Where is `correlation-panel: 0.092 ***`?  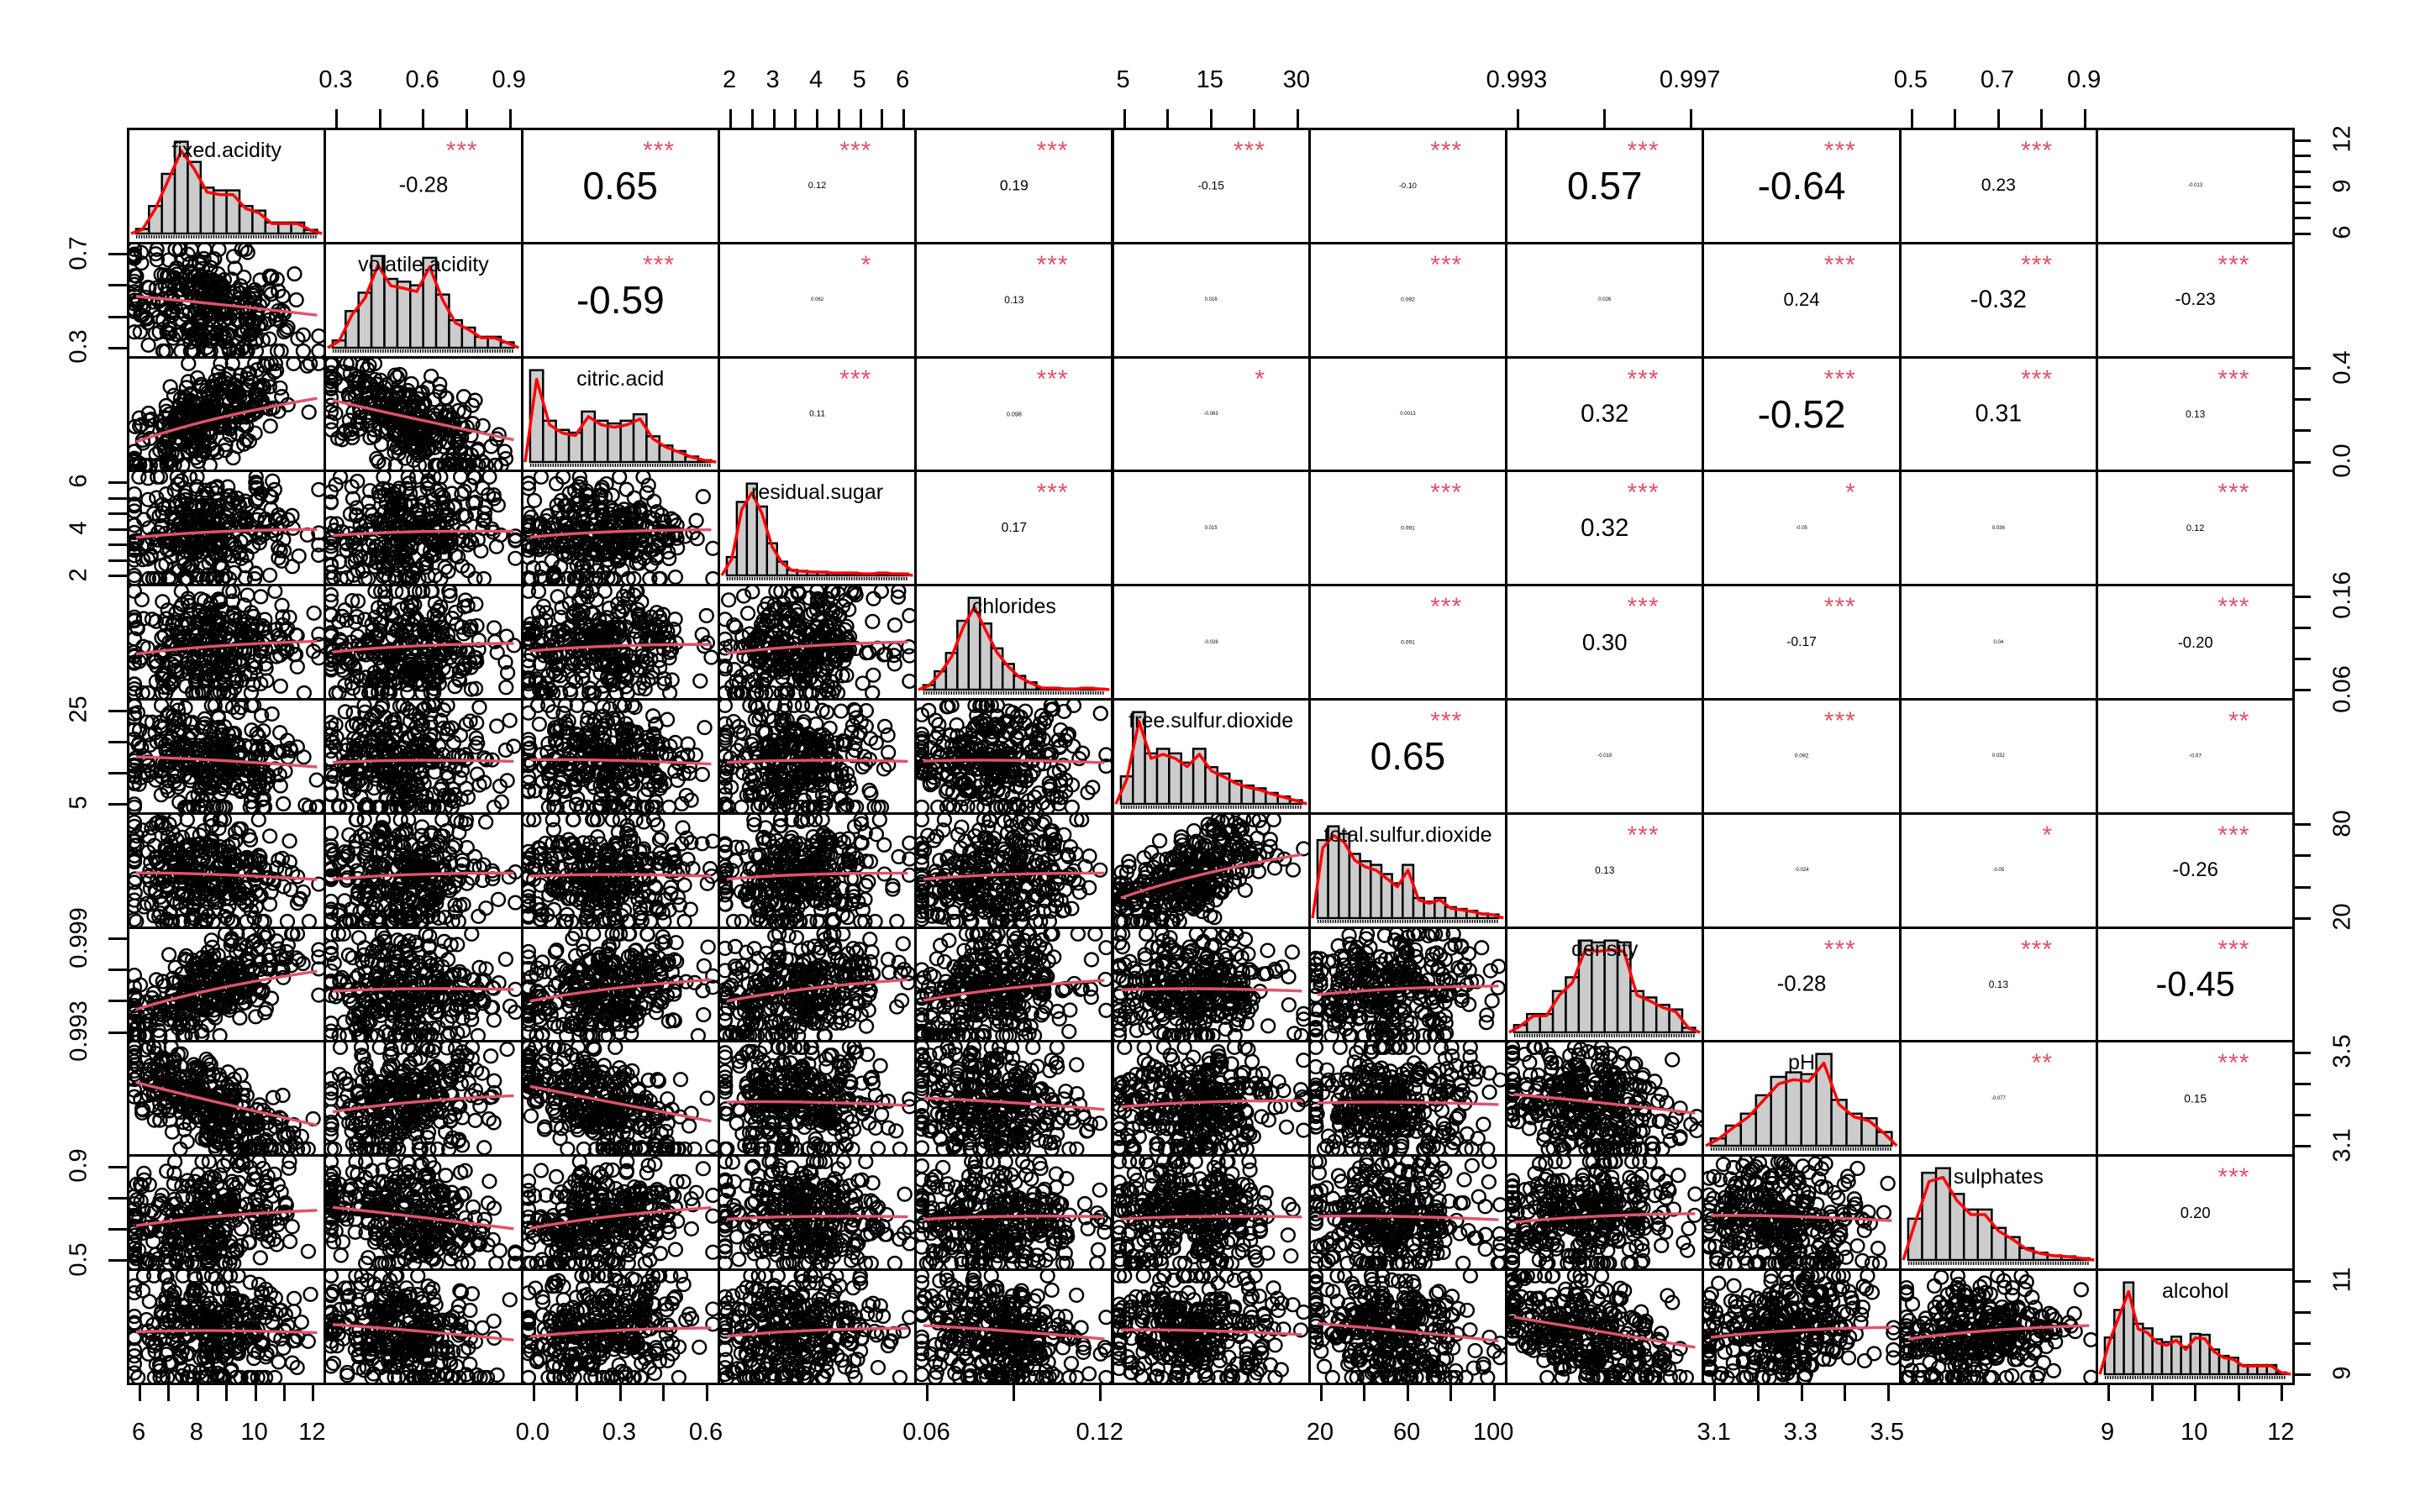
correlation-panel: 0.092 *** is located at coordinates (1802, 756).